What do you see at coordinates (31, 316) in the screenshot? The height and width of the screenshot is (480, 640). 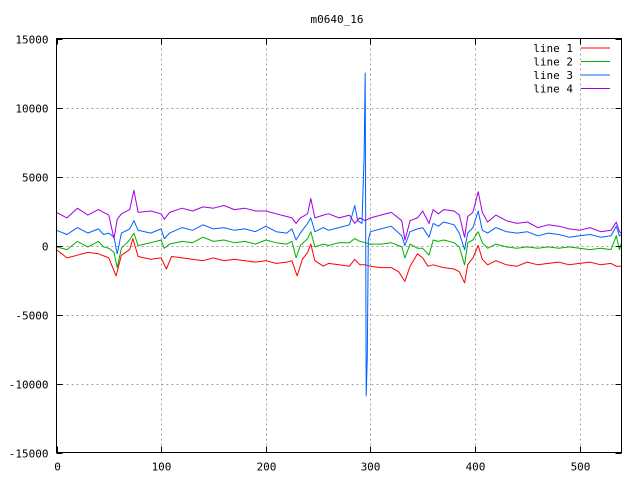 I see `y-tick-label: -5000` at bounding box center [31, 316].